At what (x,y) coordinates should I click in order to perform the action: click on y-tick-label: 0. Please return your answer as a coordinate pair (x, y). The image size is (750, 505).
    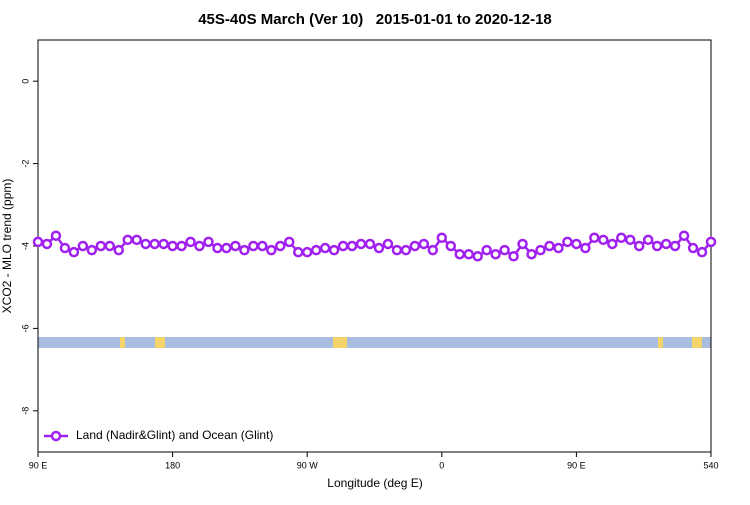
    Looking at the image, I should click on (25, 81).